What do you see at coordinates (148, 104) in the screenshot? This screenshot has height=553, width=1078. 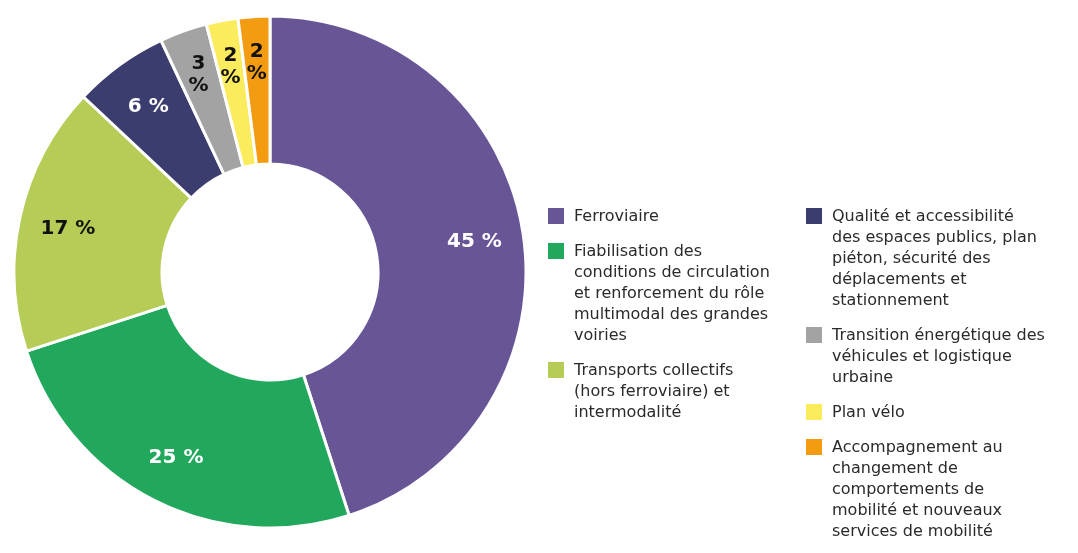 I see `data-label: 6 %` at bounding box center [148, 104].